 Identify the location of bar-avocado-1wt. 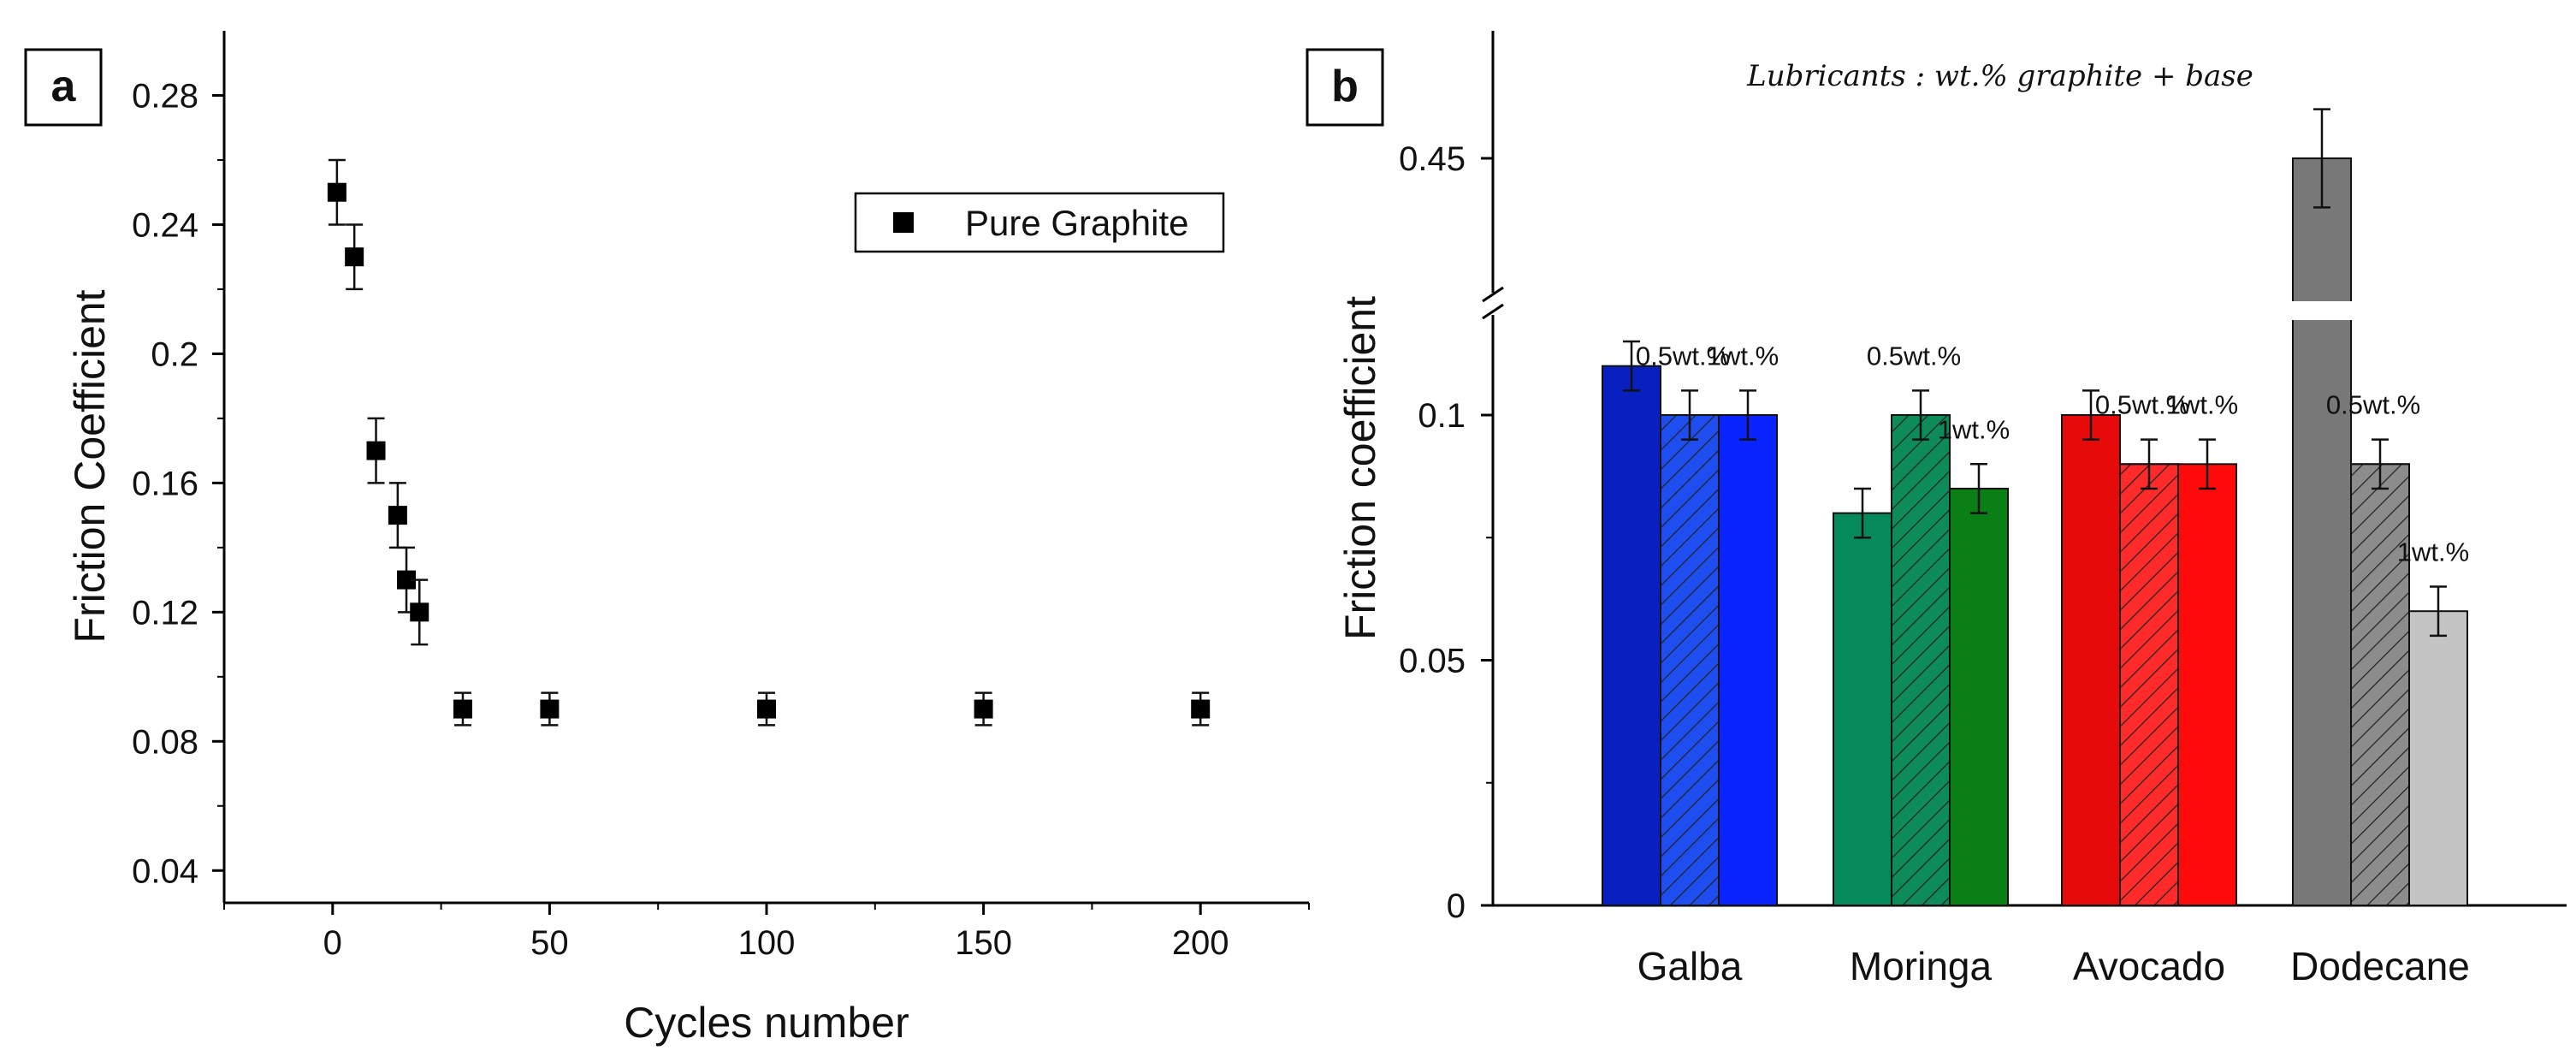
(2207, 685).